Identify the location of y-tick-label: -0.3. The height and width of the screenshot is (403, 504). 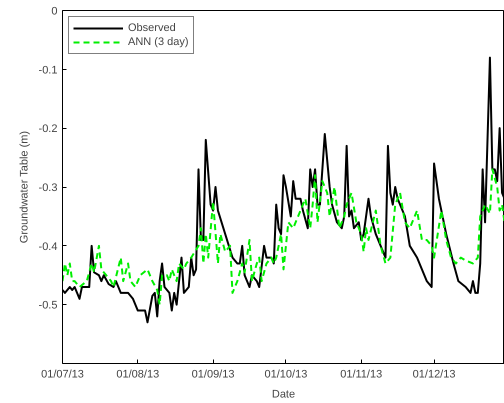
(48, 188).